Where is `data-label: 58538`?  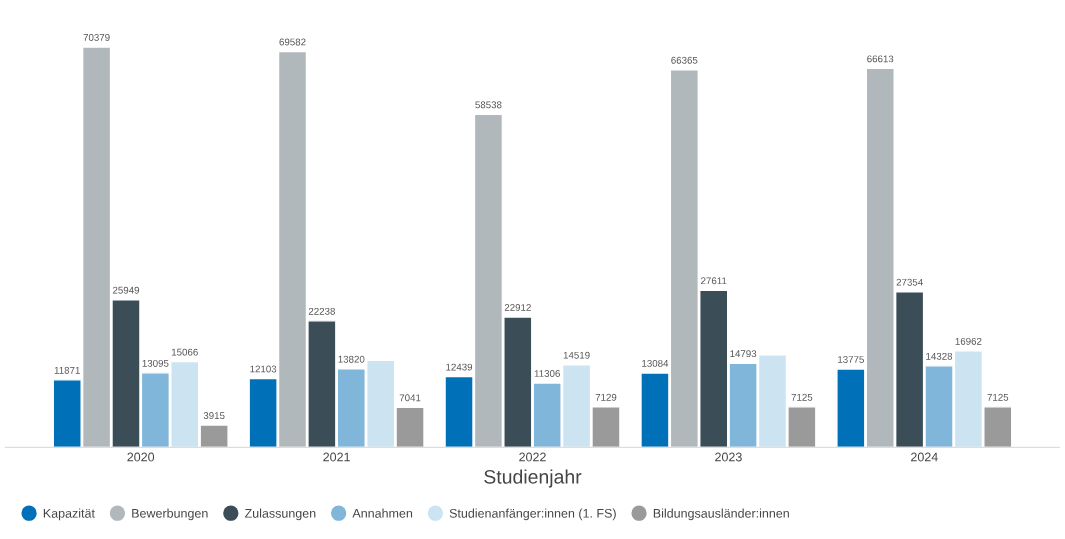
data-label: 58538 is located at coordinates (488, 105).